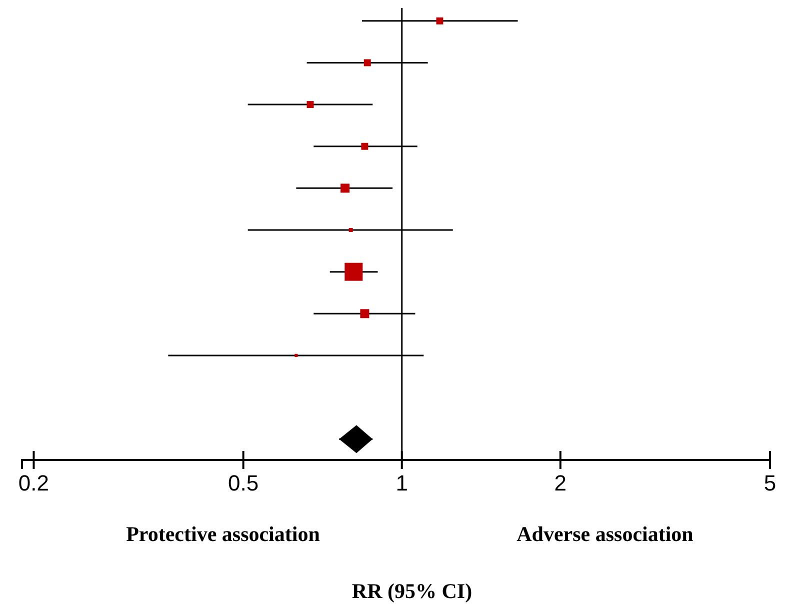  What do you see at coordinates (223, 534) in the screenshot?
I see `text: Protective association` at bounding box center [223, 534].